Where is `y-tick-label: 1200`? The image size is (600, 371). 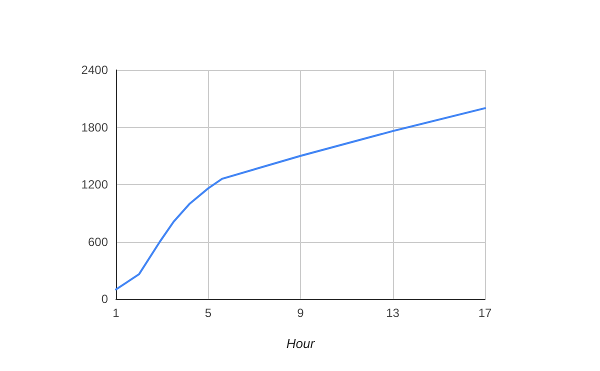 y-tick-label: 1200 is located at coordinates (94, 185).